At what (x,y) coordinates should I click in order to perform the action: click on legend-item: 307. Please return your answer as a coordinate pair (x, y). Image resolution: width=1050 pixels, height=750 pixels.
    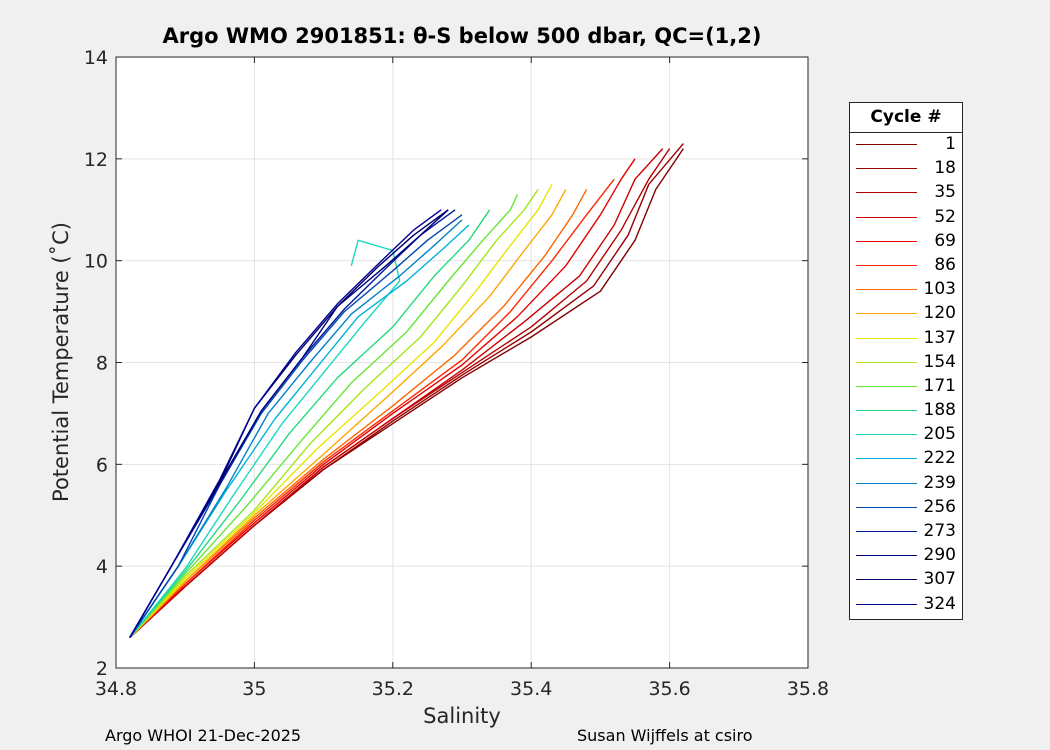
    Looking at the image, I should click on (906, 580).